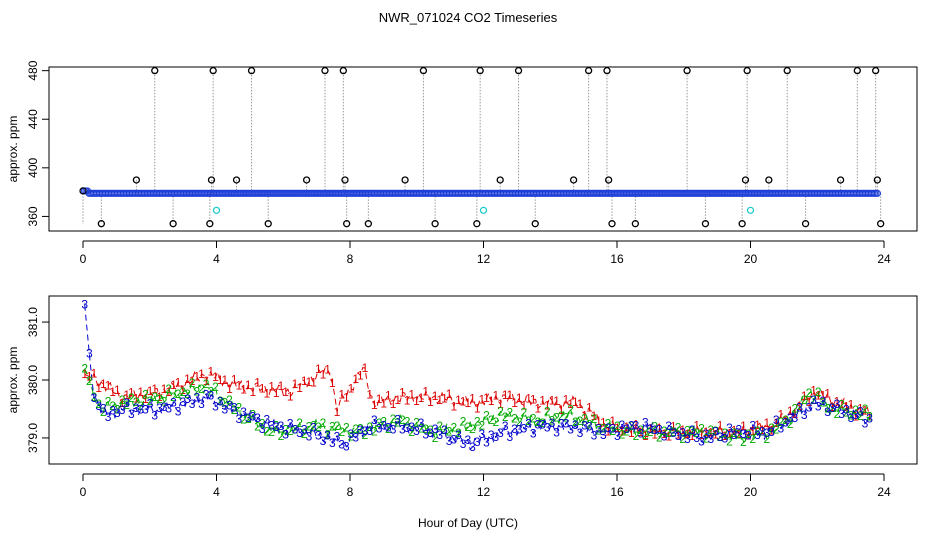 The height and width of the screenshot is (540, 936). What do you see at coordinates (750, 210) in the screenshot?
I see `flagged-point` at bounding box center [750, 210].